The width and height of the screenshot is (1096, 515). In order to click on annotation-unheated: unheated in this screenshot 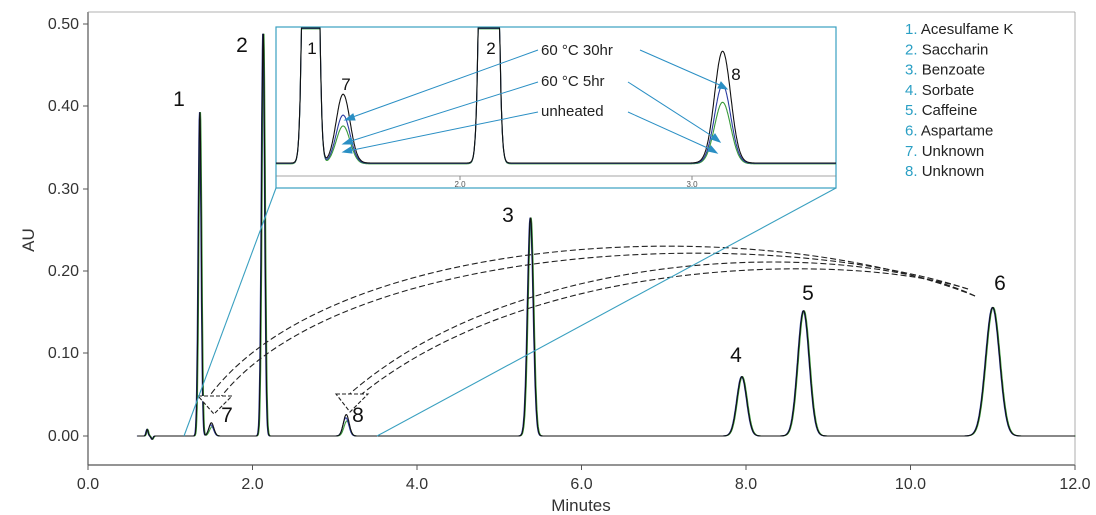, I will do `click(572, 111)`.